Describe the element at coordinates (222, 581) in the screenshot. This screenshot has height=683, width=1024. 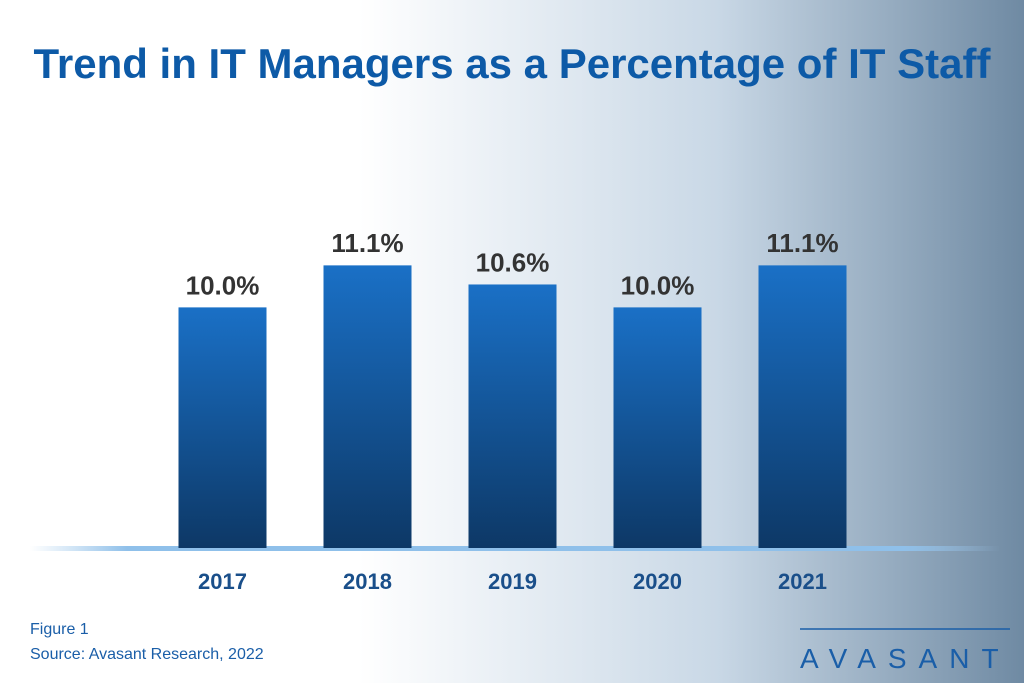
I see `x-tick-label: 2017` at that location.